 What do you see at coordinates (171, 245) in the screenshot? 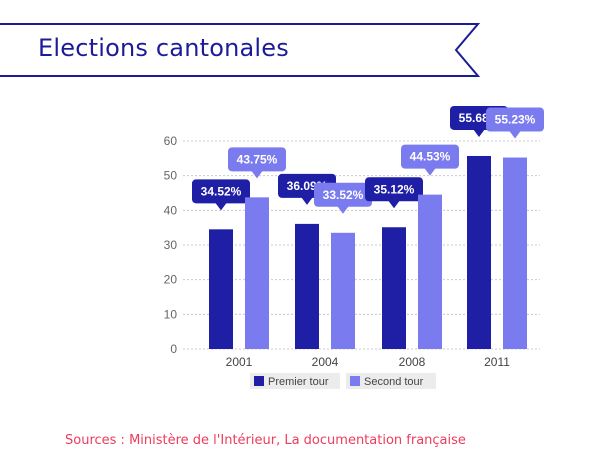
I see `y-tick-label: 30` at bounding box center [171, 245].